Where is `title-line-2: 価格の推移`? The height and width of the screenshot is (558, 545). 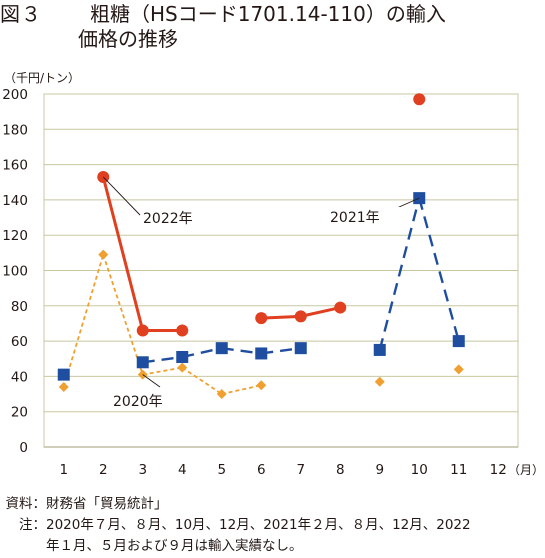
title-line-2: 価格の推移 is located at coordinates (128, 39).